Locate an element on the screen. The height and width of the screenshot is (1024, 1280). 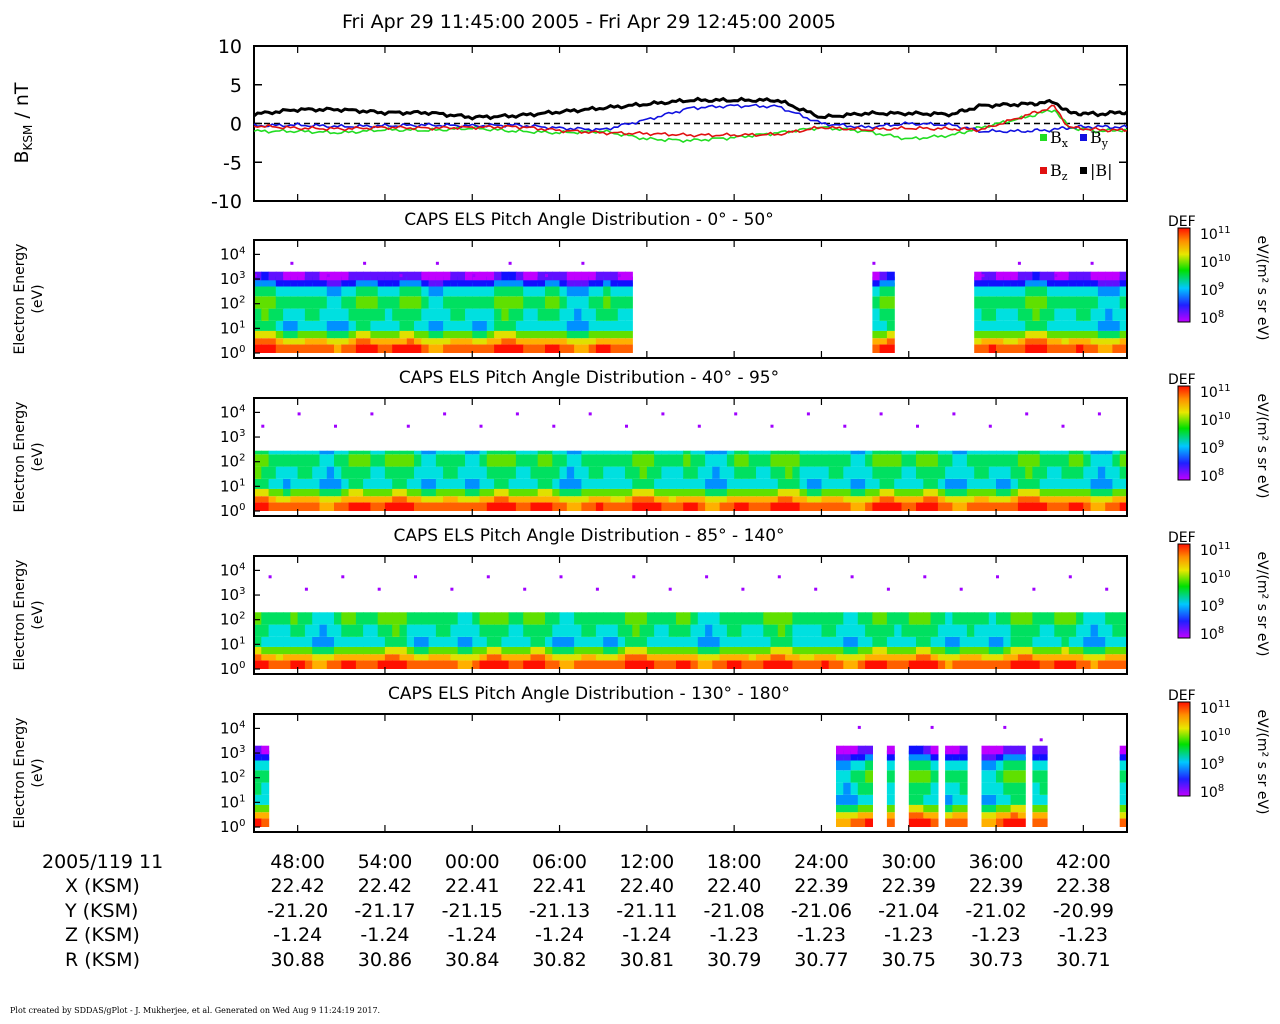
ephemeris-value: 22.41 is located at coordinates (472, 886).